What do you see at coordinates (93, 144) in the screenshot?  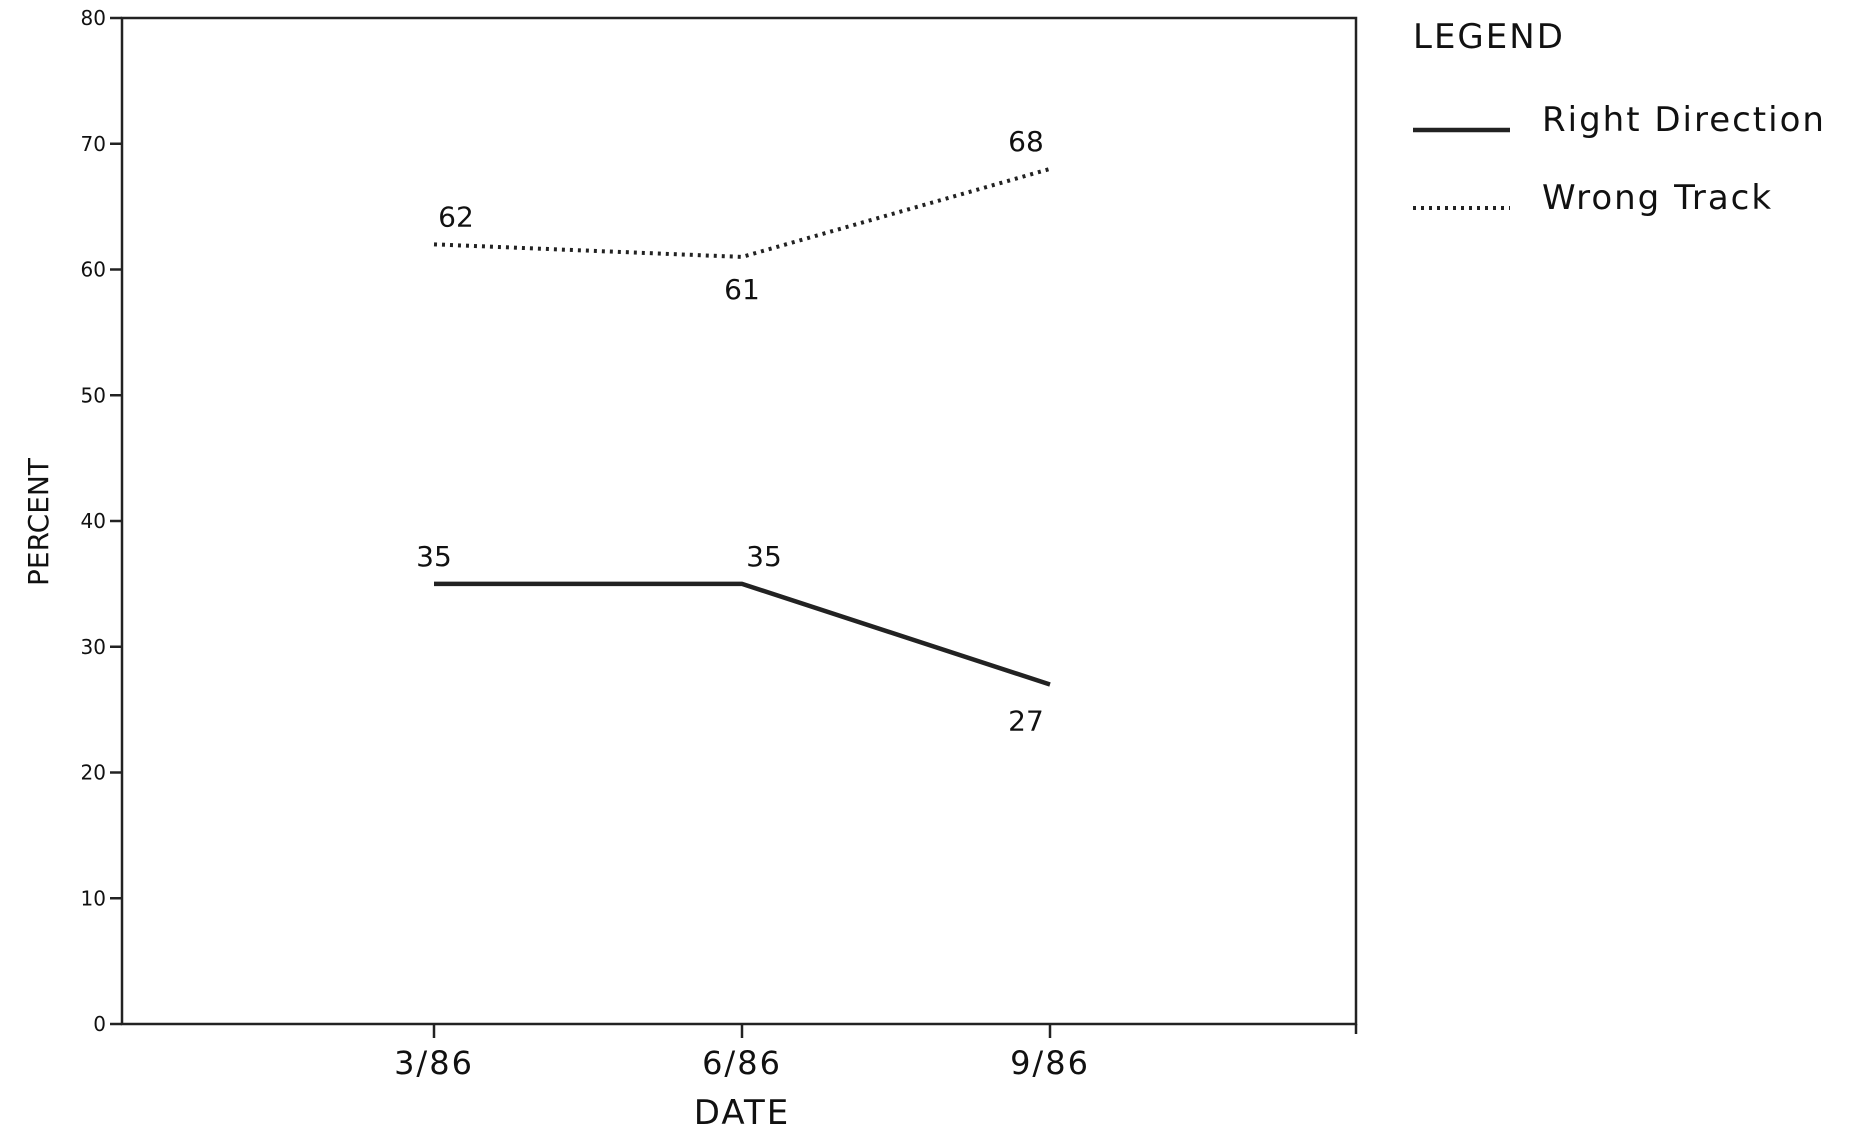 I see `y-tick-label: 70` at bounding box center [93, 144].